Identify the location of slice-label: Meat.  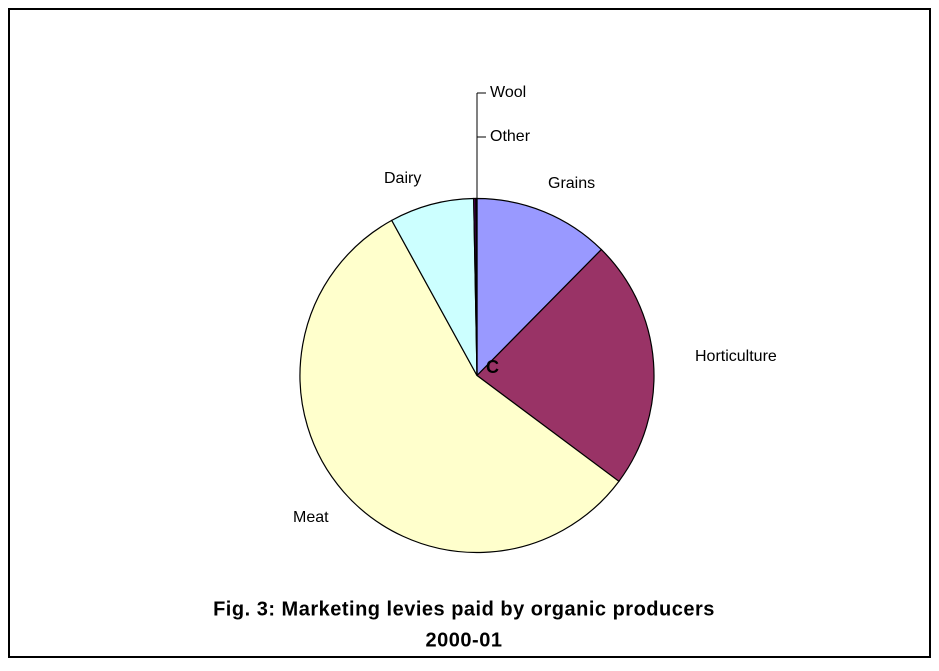
(311, 517).